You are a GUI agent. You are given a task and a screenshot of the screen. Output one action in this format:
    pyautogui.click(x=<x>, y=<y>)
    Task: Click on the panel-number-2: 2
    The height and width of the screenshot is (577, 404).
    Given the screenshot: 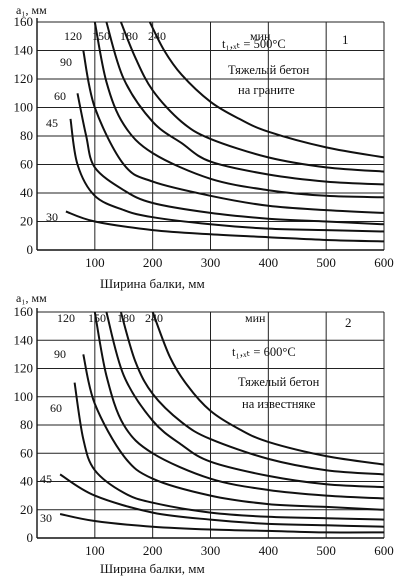 What is the action you would take?
    pyautogui.click(x=348, y=322)
    